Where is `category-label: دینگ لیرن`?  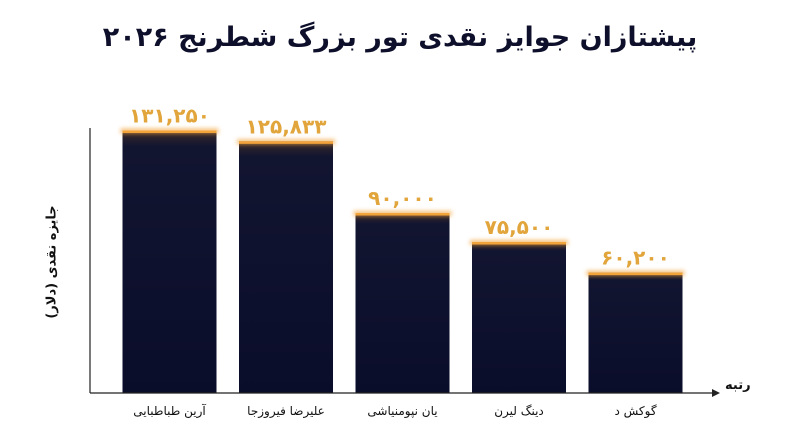 category-label: دینگ لیرن is located at coordinates (519, 411).